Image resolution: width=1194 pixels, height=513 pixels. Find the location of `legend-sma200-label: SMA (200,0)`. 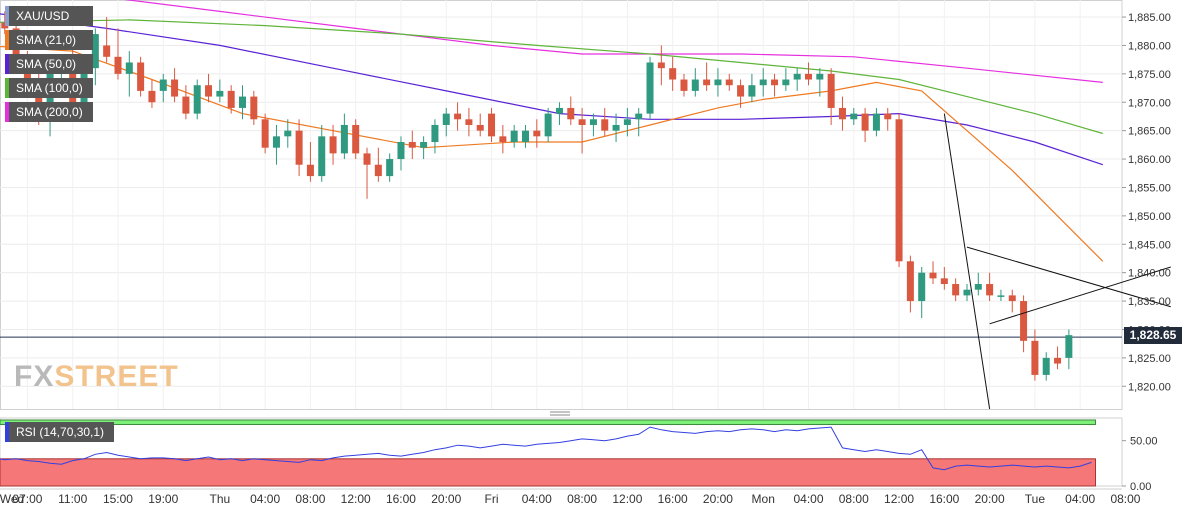

legend-sma200-label: SMA (200,0) is located at coordinates (49, 112).